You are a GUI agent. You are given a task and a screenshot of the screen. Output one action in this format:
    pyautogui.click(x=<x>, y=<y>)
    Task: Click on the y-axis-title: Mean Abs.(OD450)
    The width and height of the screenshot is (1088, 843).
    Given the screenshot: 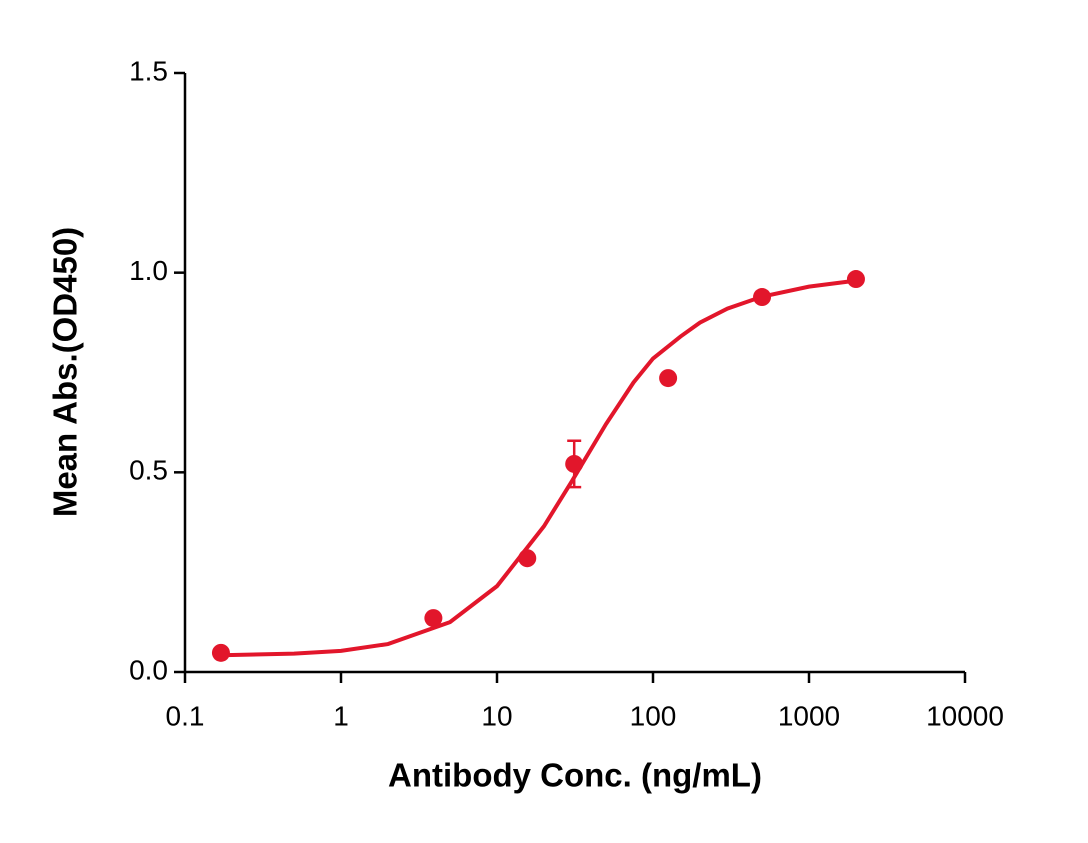 What is the action you would take?
    pyautogui.click(x=65, y=372)
    